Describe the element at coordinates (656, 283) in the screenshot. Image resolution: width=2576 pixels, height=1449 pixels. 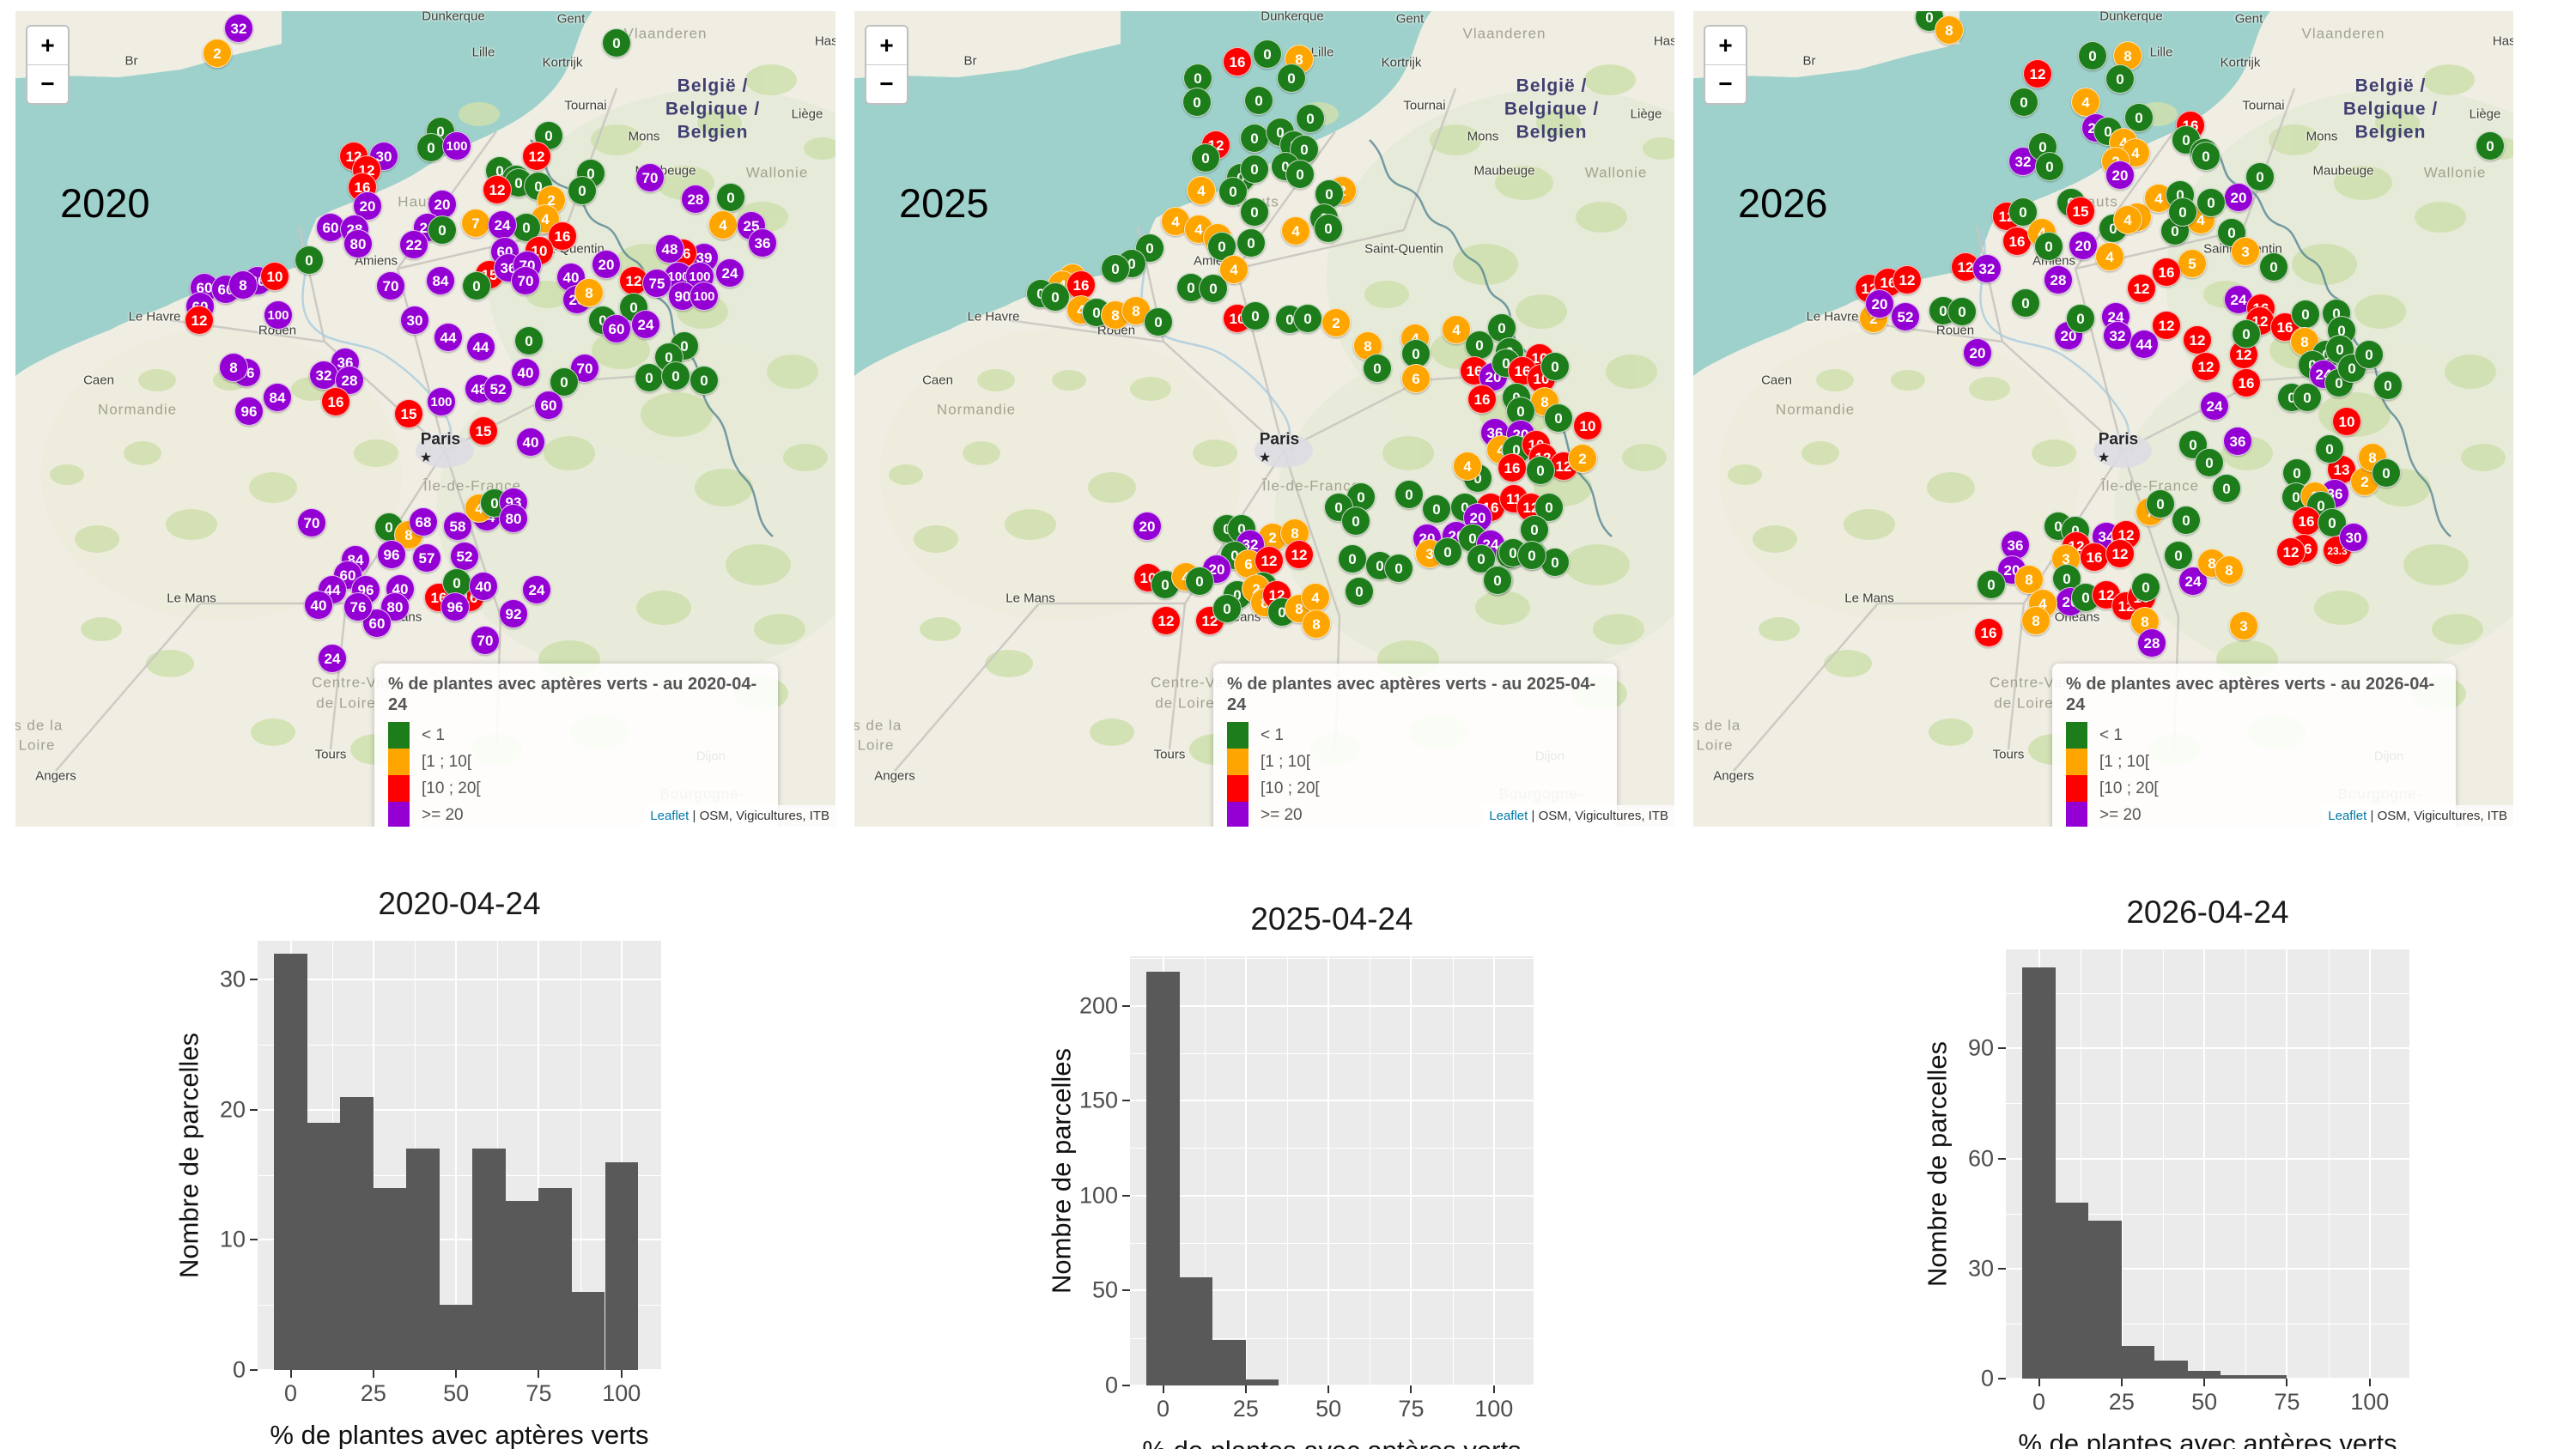
I see `map-marker: 75` at that location.